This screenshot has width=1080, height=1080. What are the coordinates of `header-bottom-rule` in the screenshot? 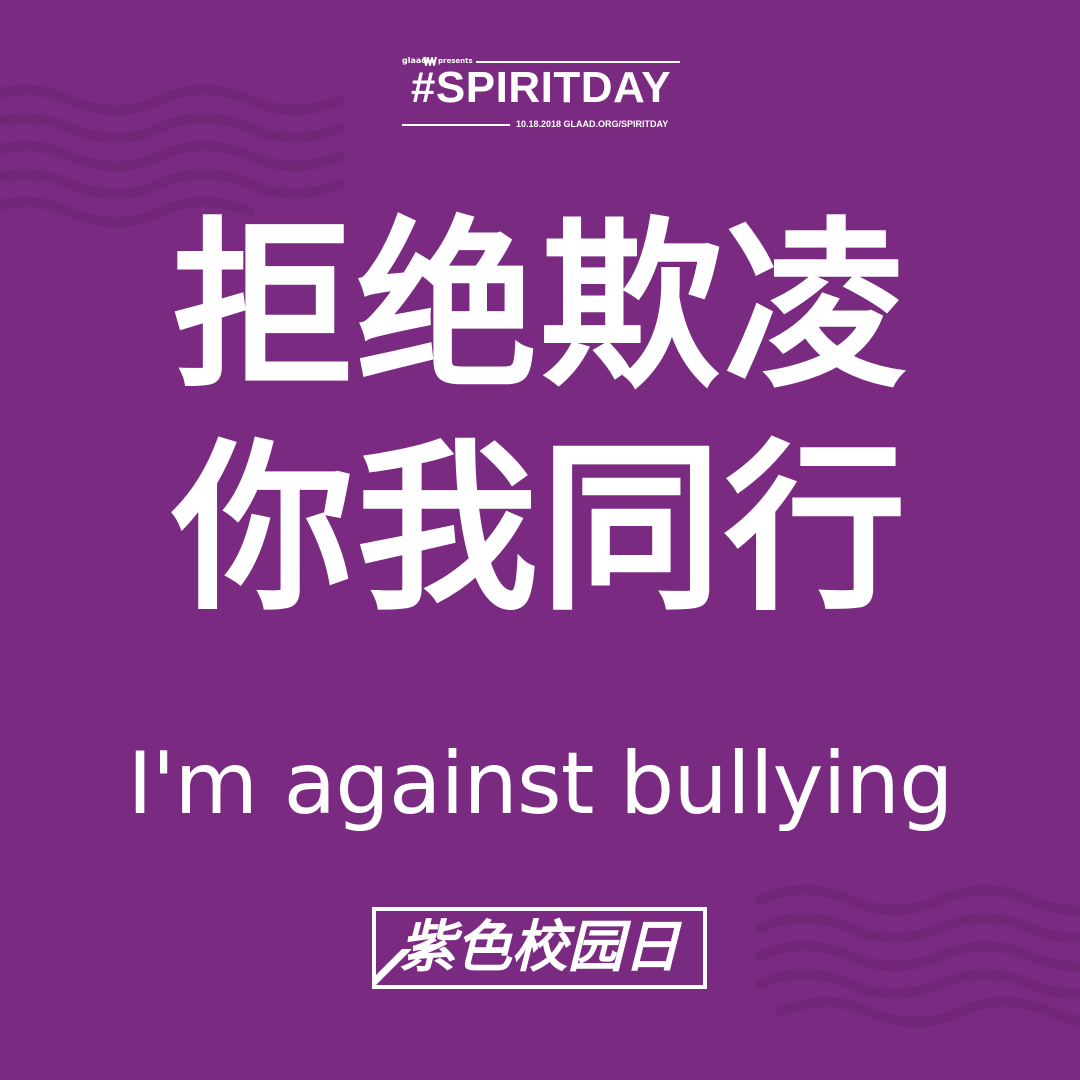 It's located at (456, 125).